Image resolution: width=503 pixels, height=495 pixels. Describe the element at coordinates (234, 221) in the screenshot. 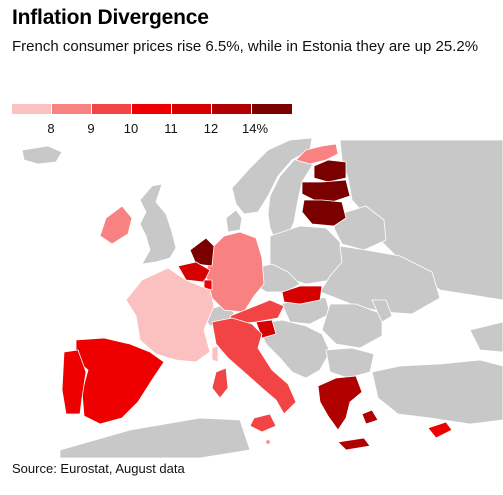

I see `region-denmark` at that location.